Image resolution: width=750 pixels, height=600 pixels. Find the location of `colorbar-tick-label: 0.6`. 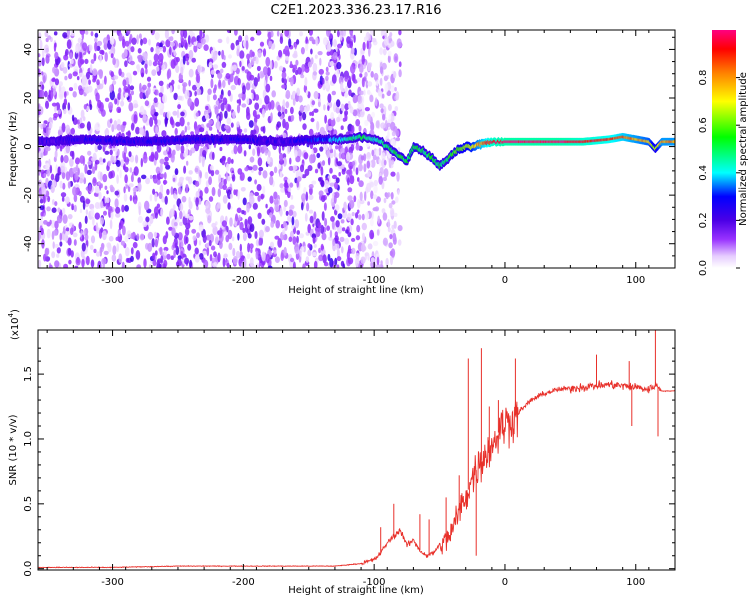

colorbar-tick-label: 0.6 is located at coordinates (703, 125).